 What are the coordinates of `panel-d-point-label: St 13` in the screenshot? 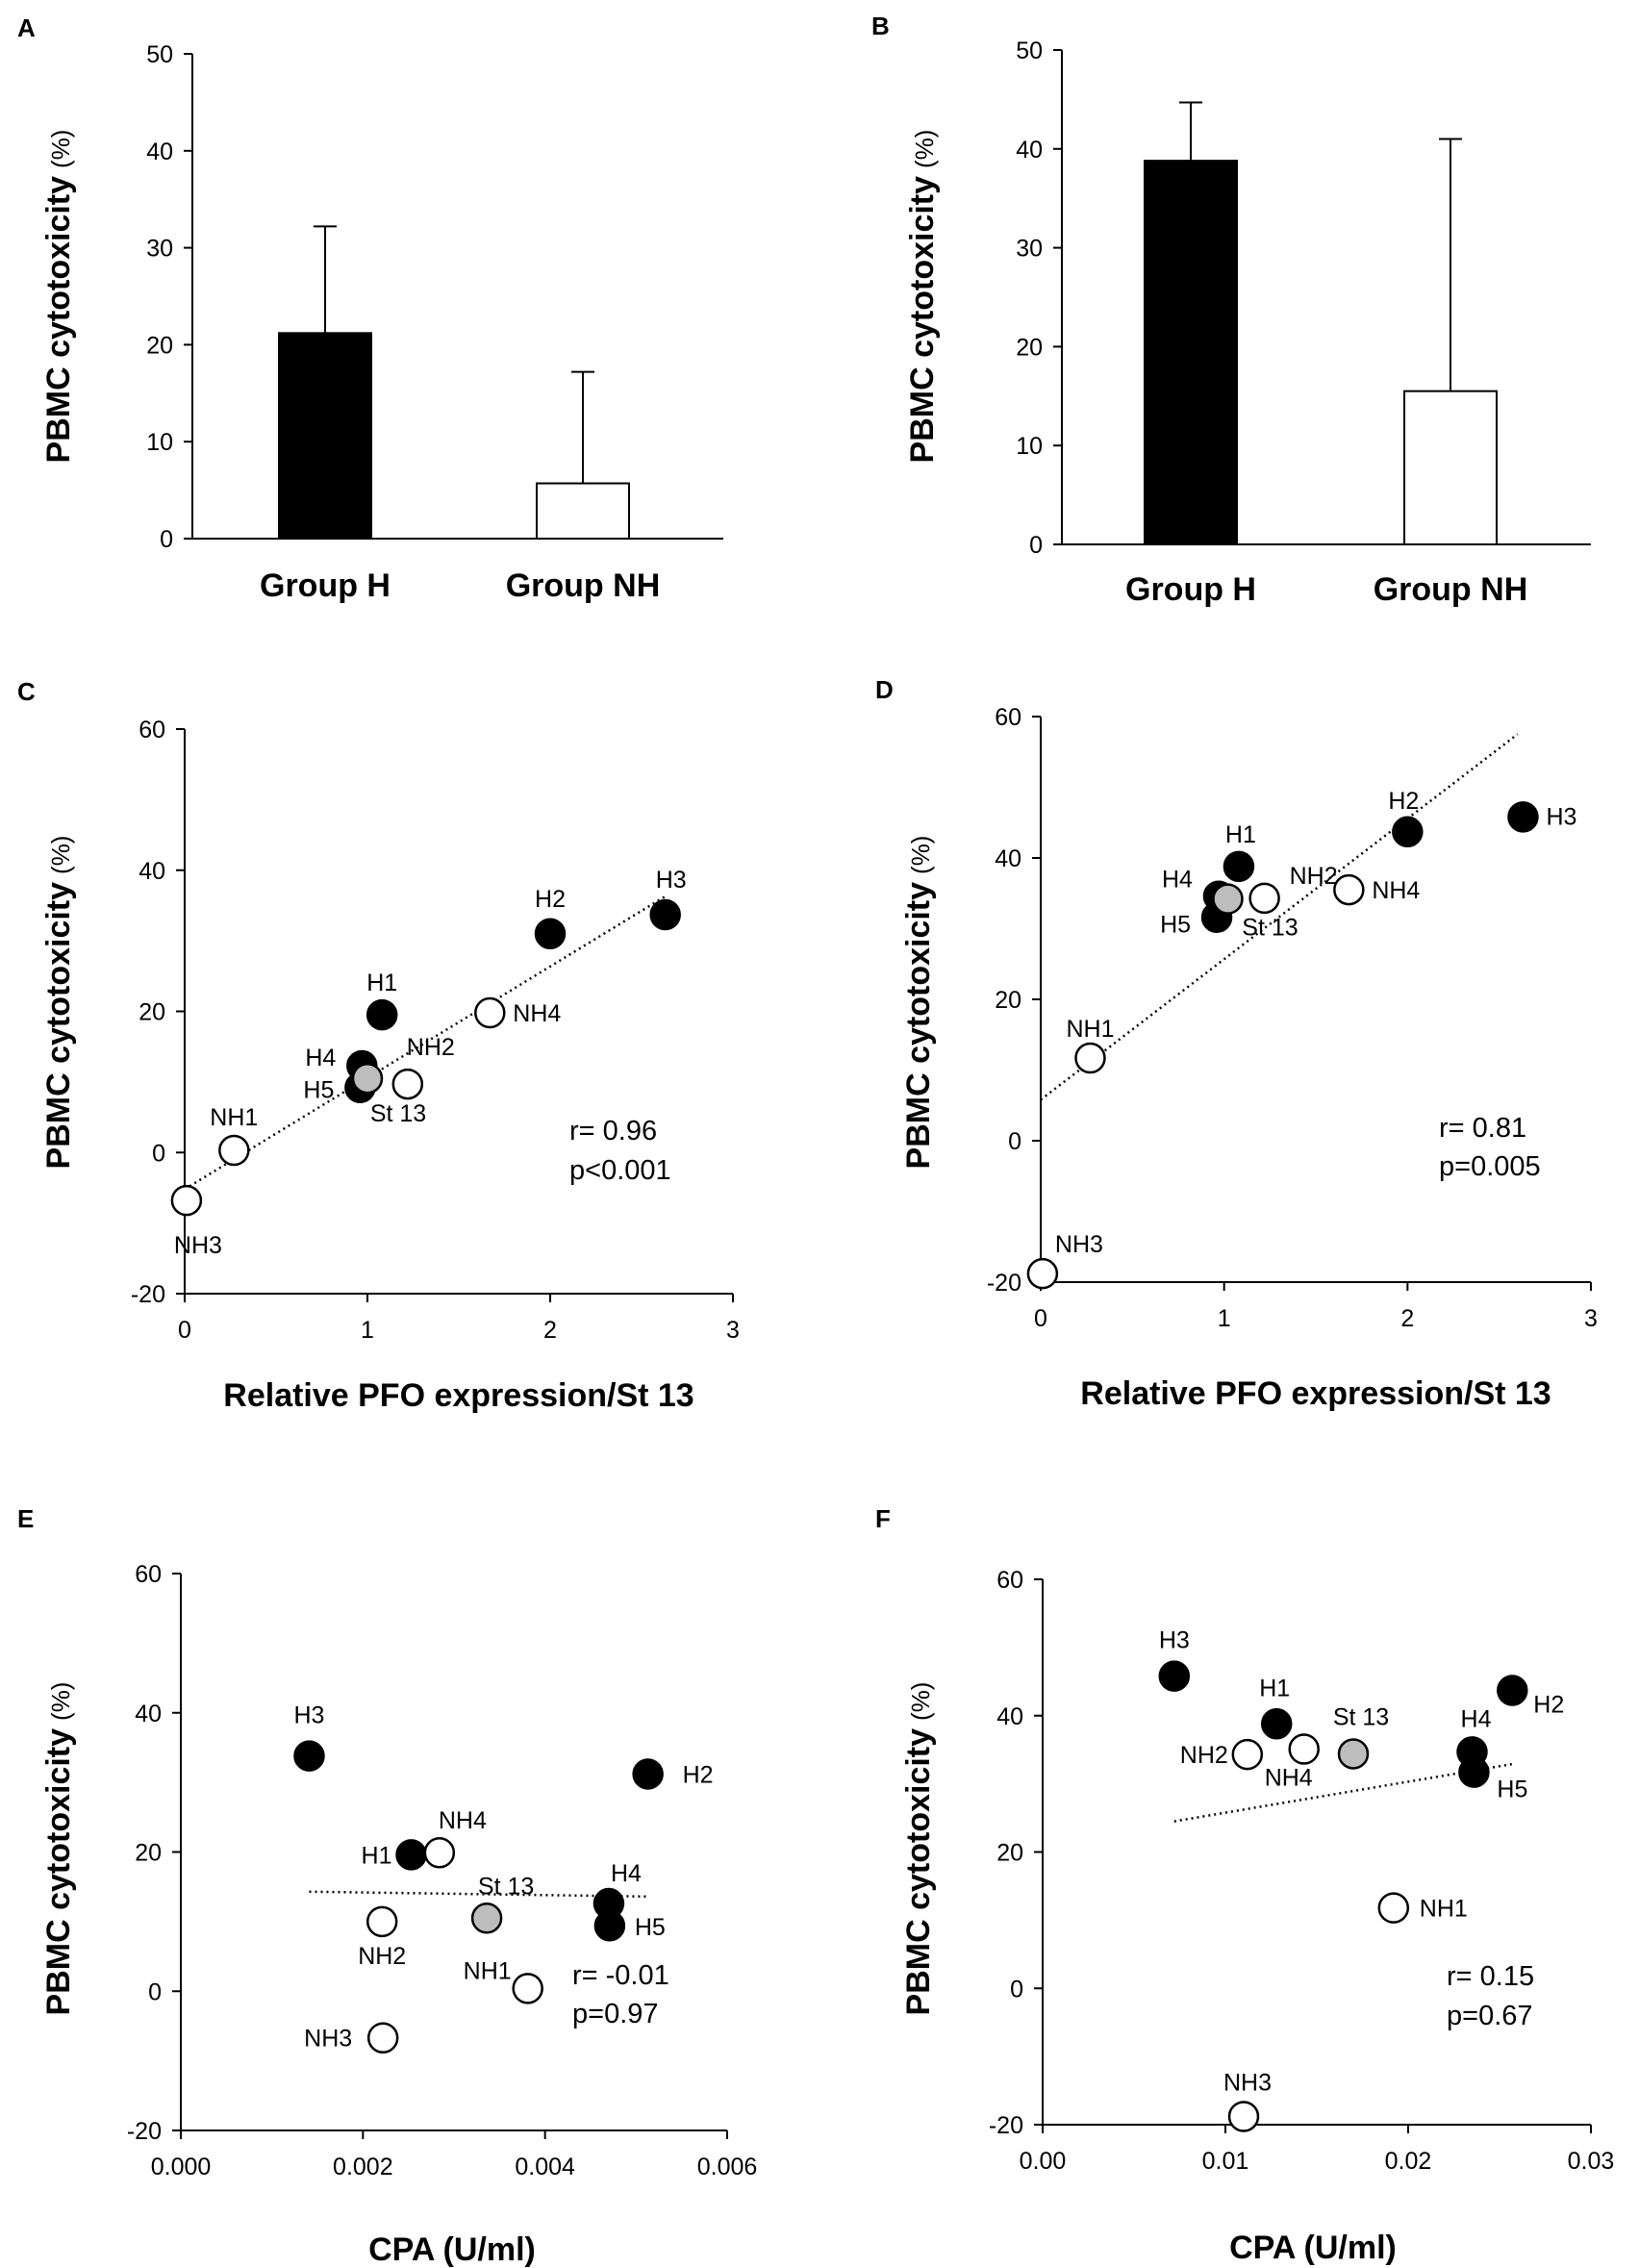 It's located at (1270, 929).